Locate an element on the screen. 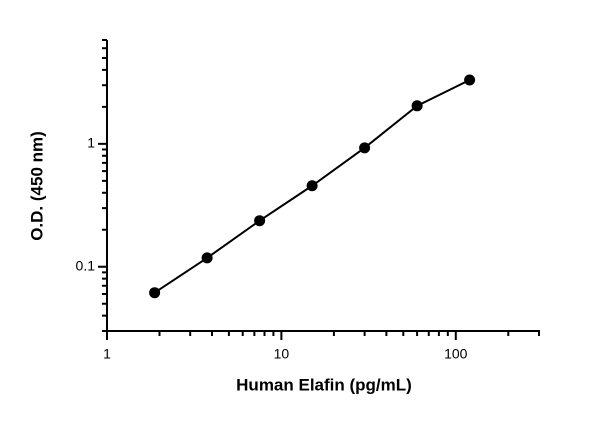 This screenshot has height=421, width=600. x-tick-label: 100 is located at coordinates (456, 354).